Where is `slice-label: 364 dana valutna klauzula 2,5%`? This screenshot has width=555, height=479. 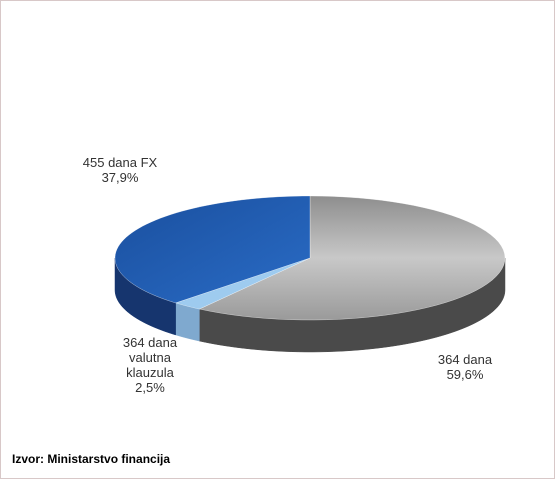 slice-label: 364 dana valutna klauzula 2,5% is located at coordinates (150, 365).